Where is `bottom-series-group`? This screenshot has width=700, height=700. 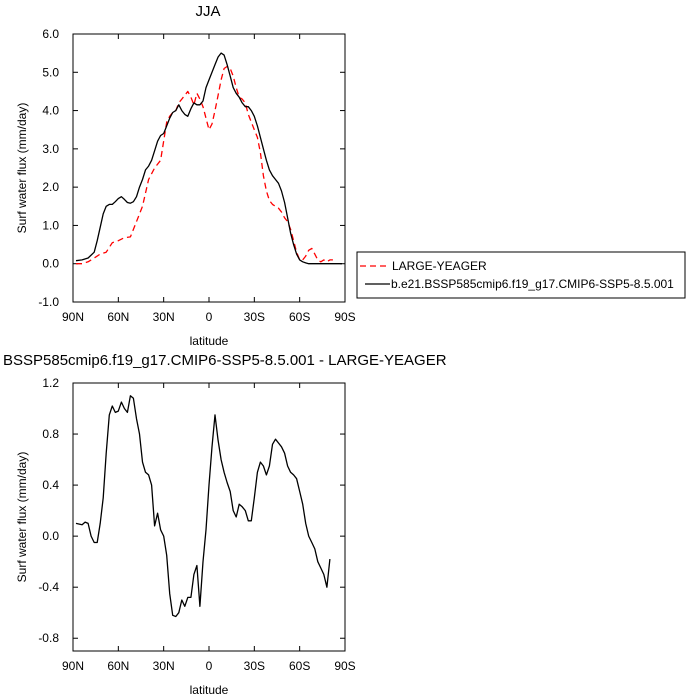 bottom-series-group is located at coordinates (203, 506).